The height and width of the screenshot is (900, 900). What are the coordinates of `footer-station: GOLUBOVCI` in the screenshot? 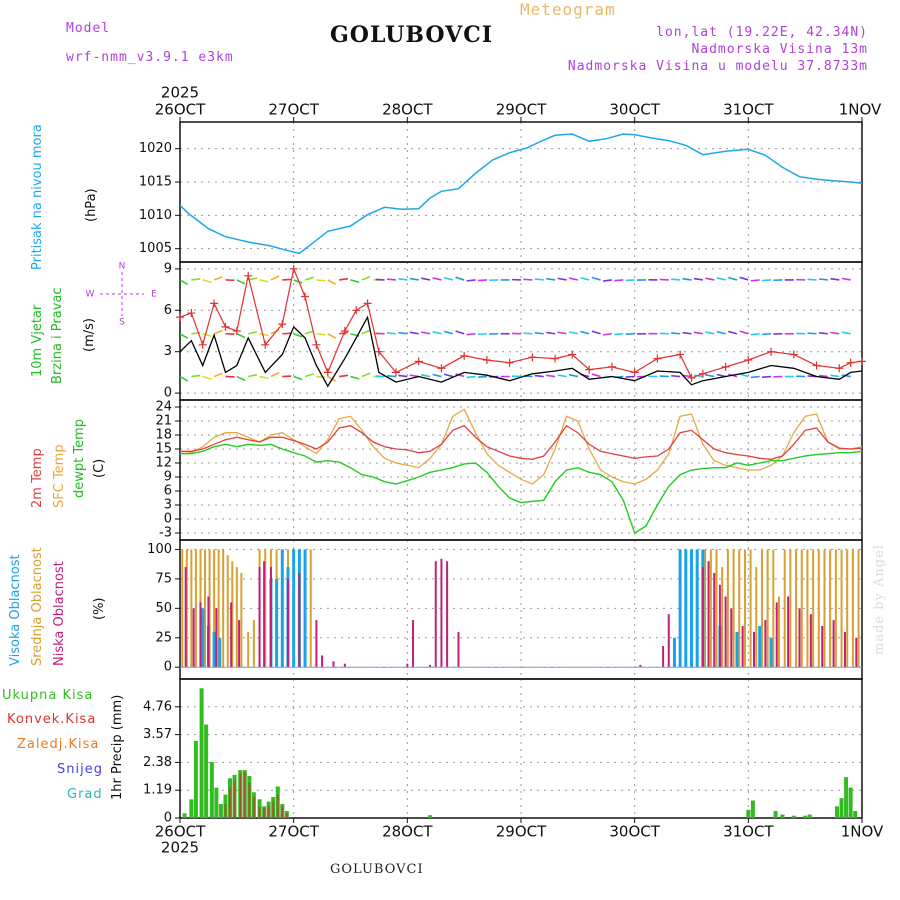 It's located at (377, 869).